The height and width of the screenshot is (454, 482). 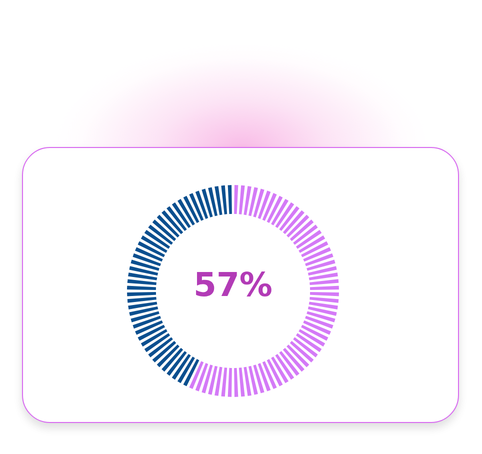 What do you see at coordinates (233, 284) in the screenshot?
I see `data-label: 57%` at bounding box center [233, 284].